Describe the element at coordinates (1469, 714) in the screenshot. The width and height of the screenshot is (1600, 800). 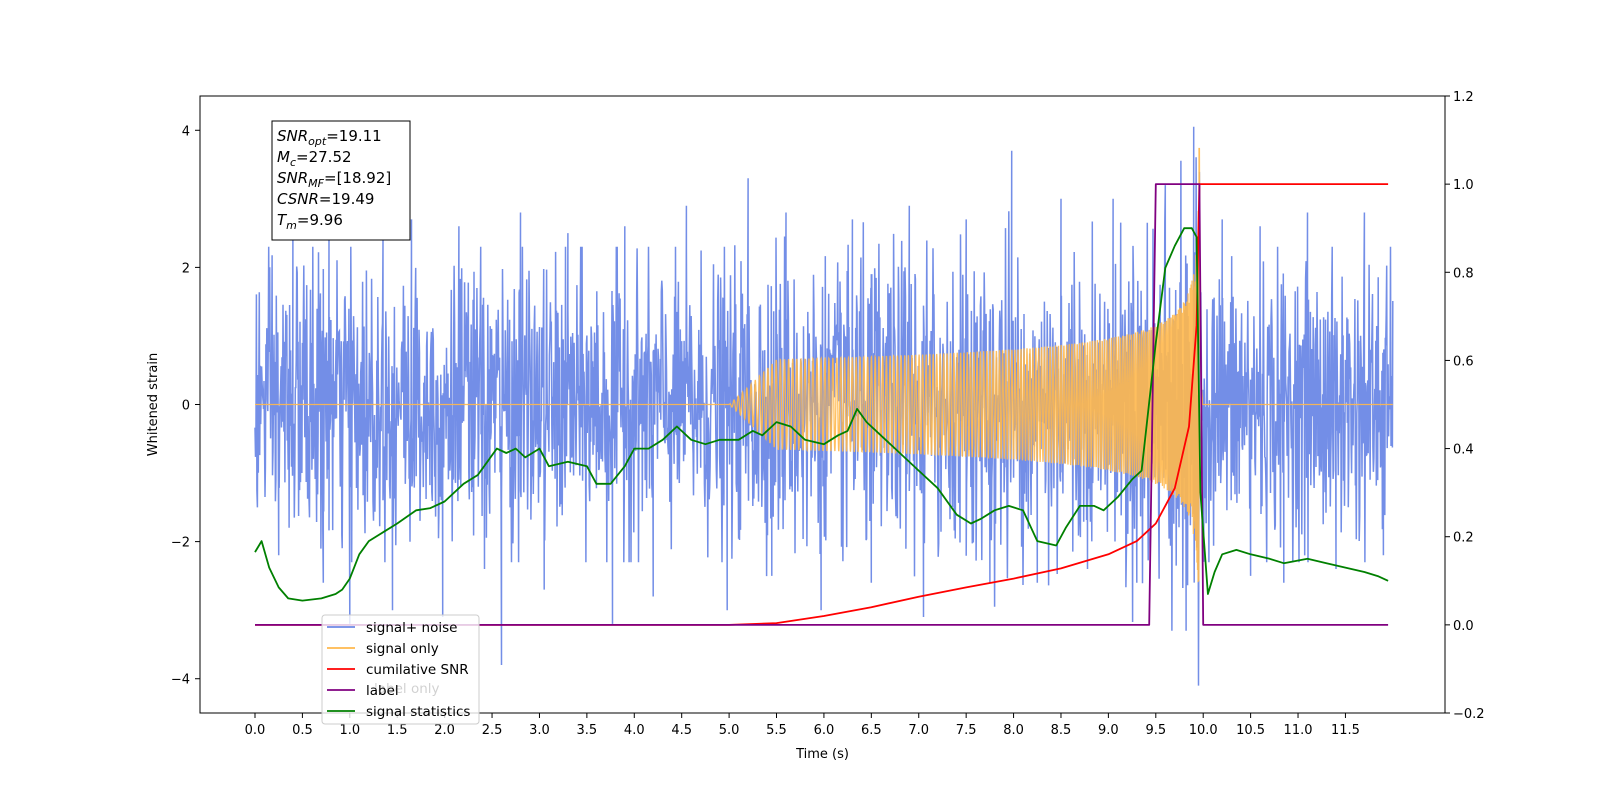
I see `y-right-tick-label: −0.2` at that location.